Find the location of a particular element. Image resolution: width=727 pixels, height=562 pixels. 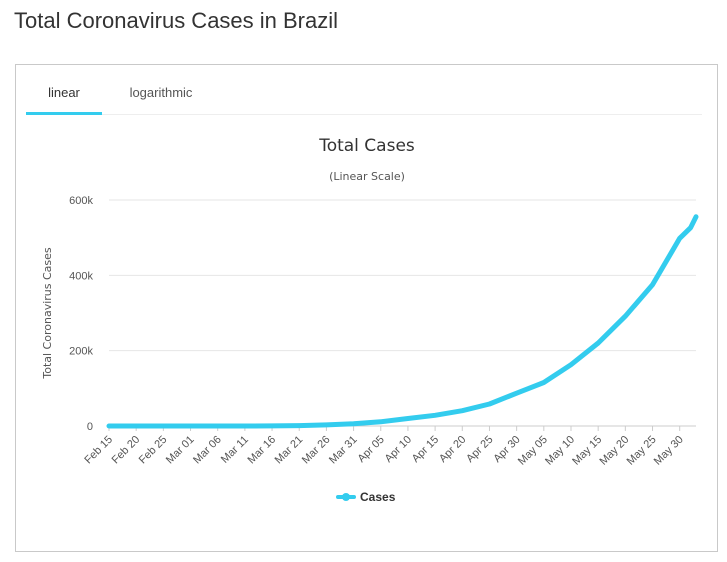

legend: Cases is located at coordinates (366, 497).